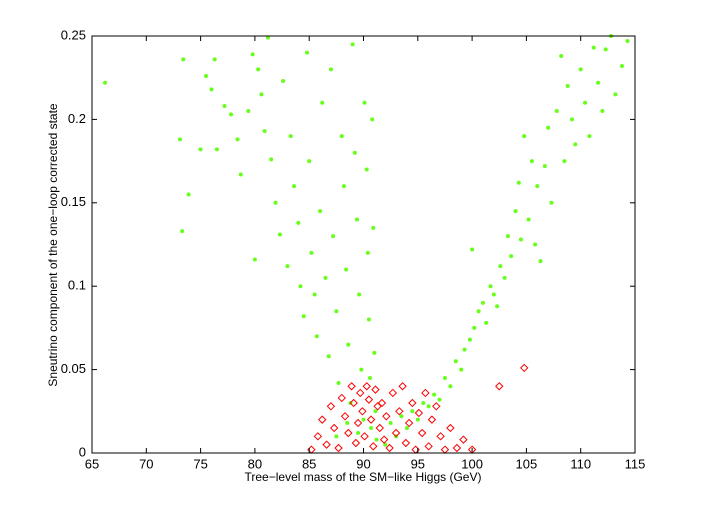 The height and width of the screenshot is (510, 706). I want to click on y-tick-label: 0, so click(82, 451).